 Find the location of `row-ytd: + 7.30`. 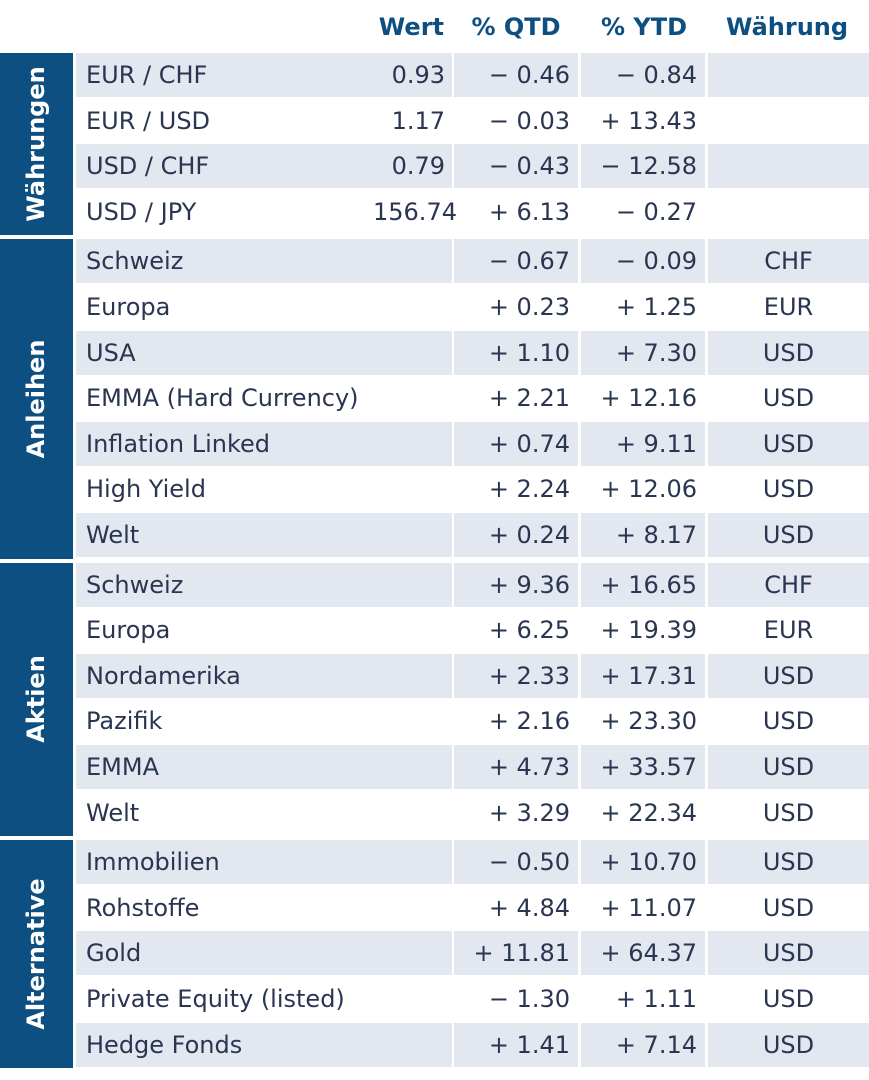

row-ytd: + 7.30 is located at coordinates (643, 352).